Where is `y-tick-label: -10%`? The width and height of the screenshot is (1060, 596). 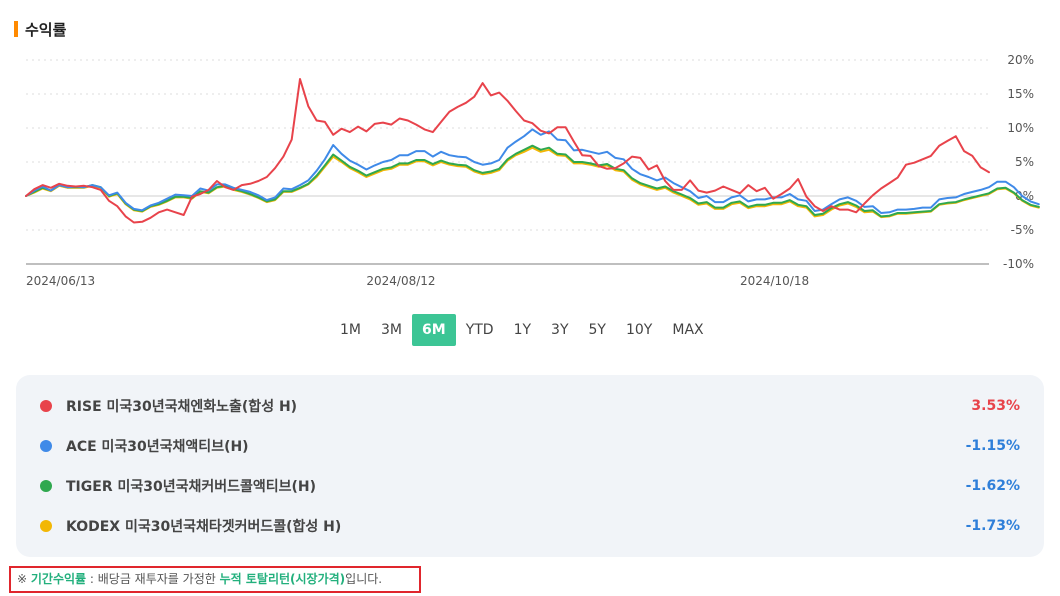
y-tick-label: -10% is located at coordinates (1018, 264).